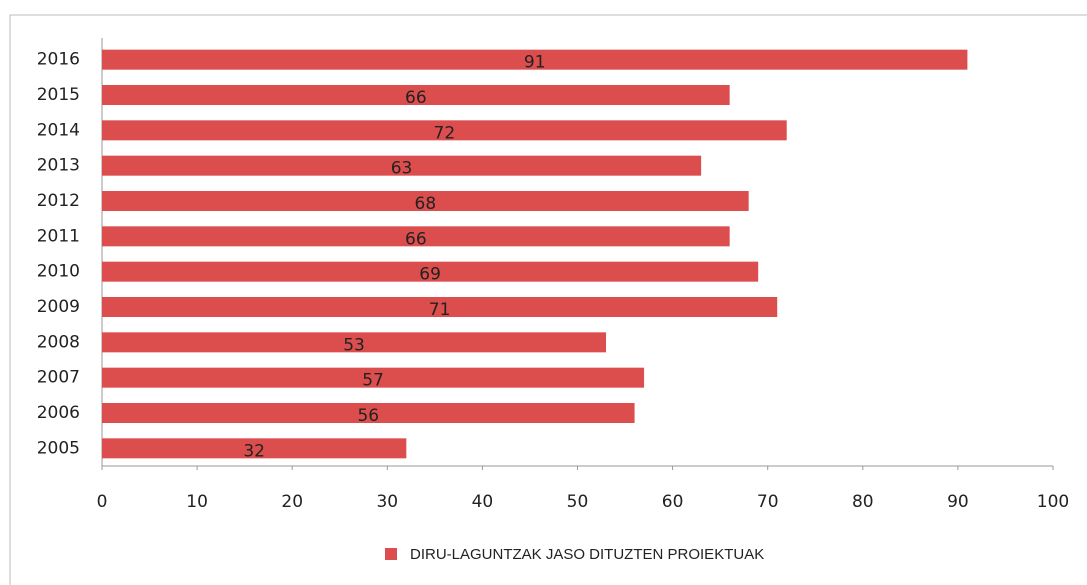 The width and height of the screenshot is (1087, 585). What do you see at coordinates (58, 130) in the screenshot?
I see `y-tick-label: 2014` at bounding box center [58, 130].